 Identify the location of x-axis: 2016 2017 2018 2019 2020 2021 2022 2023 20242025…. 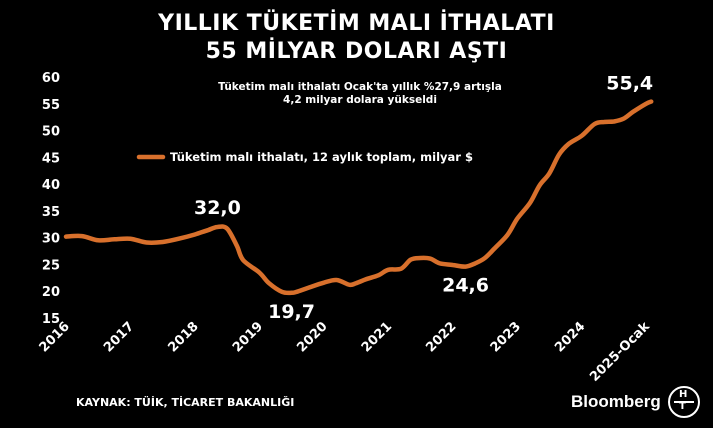
(345, 352).